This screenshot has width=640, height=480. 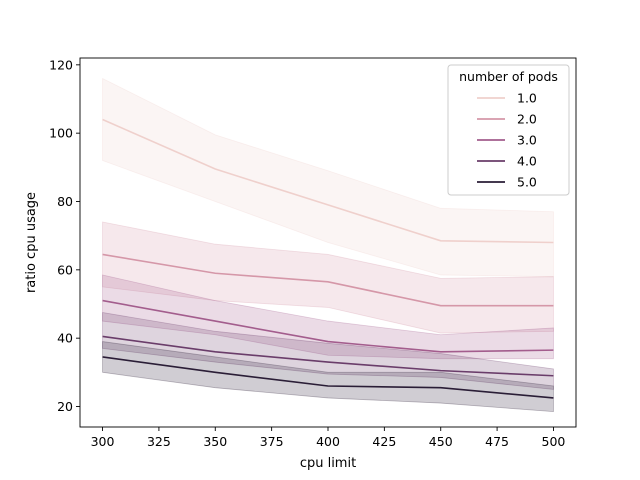 I want to click on x-tick-label: 475, so click(x=497, y=441).